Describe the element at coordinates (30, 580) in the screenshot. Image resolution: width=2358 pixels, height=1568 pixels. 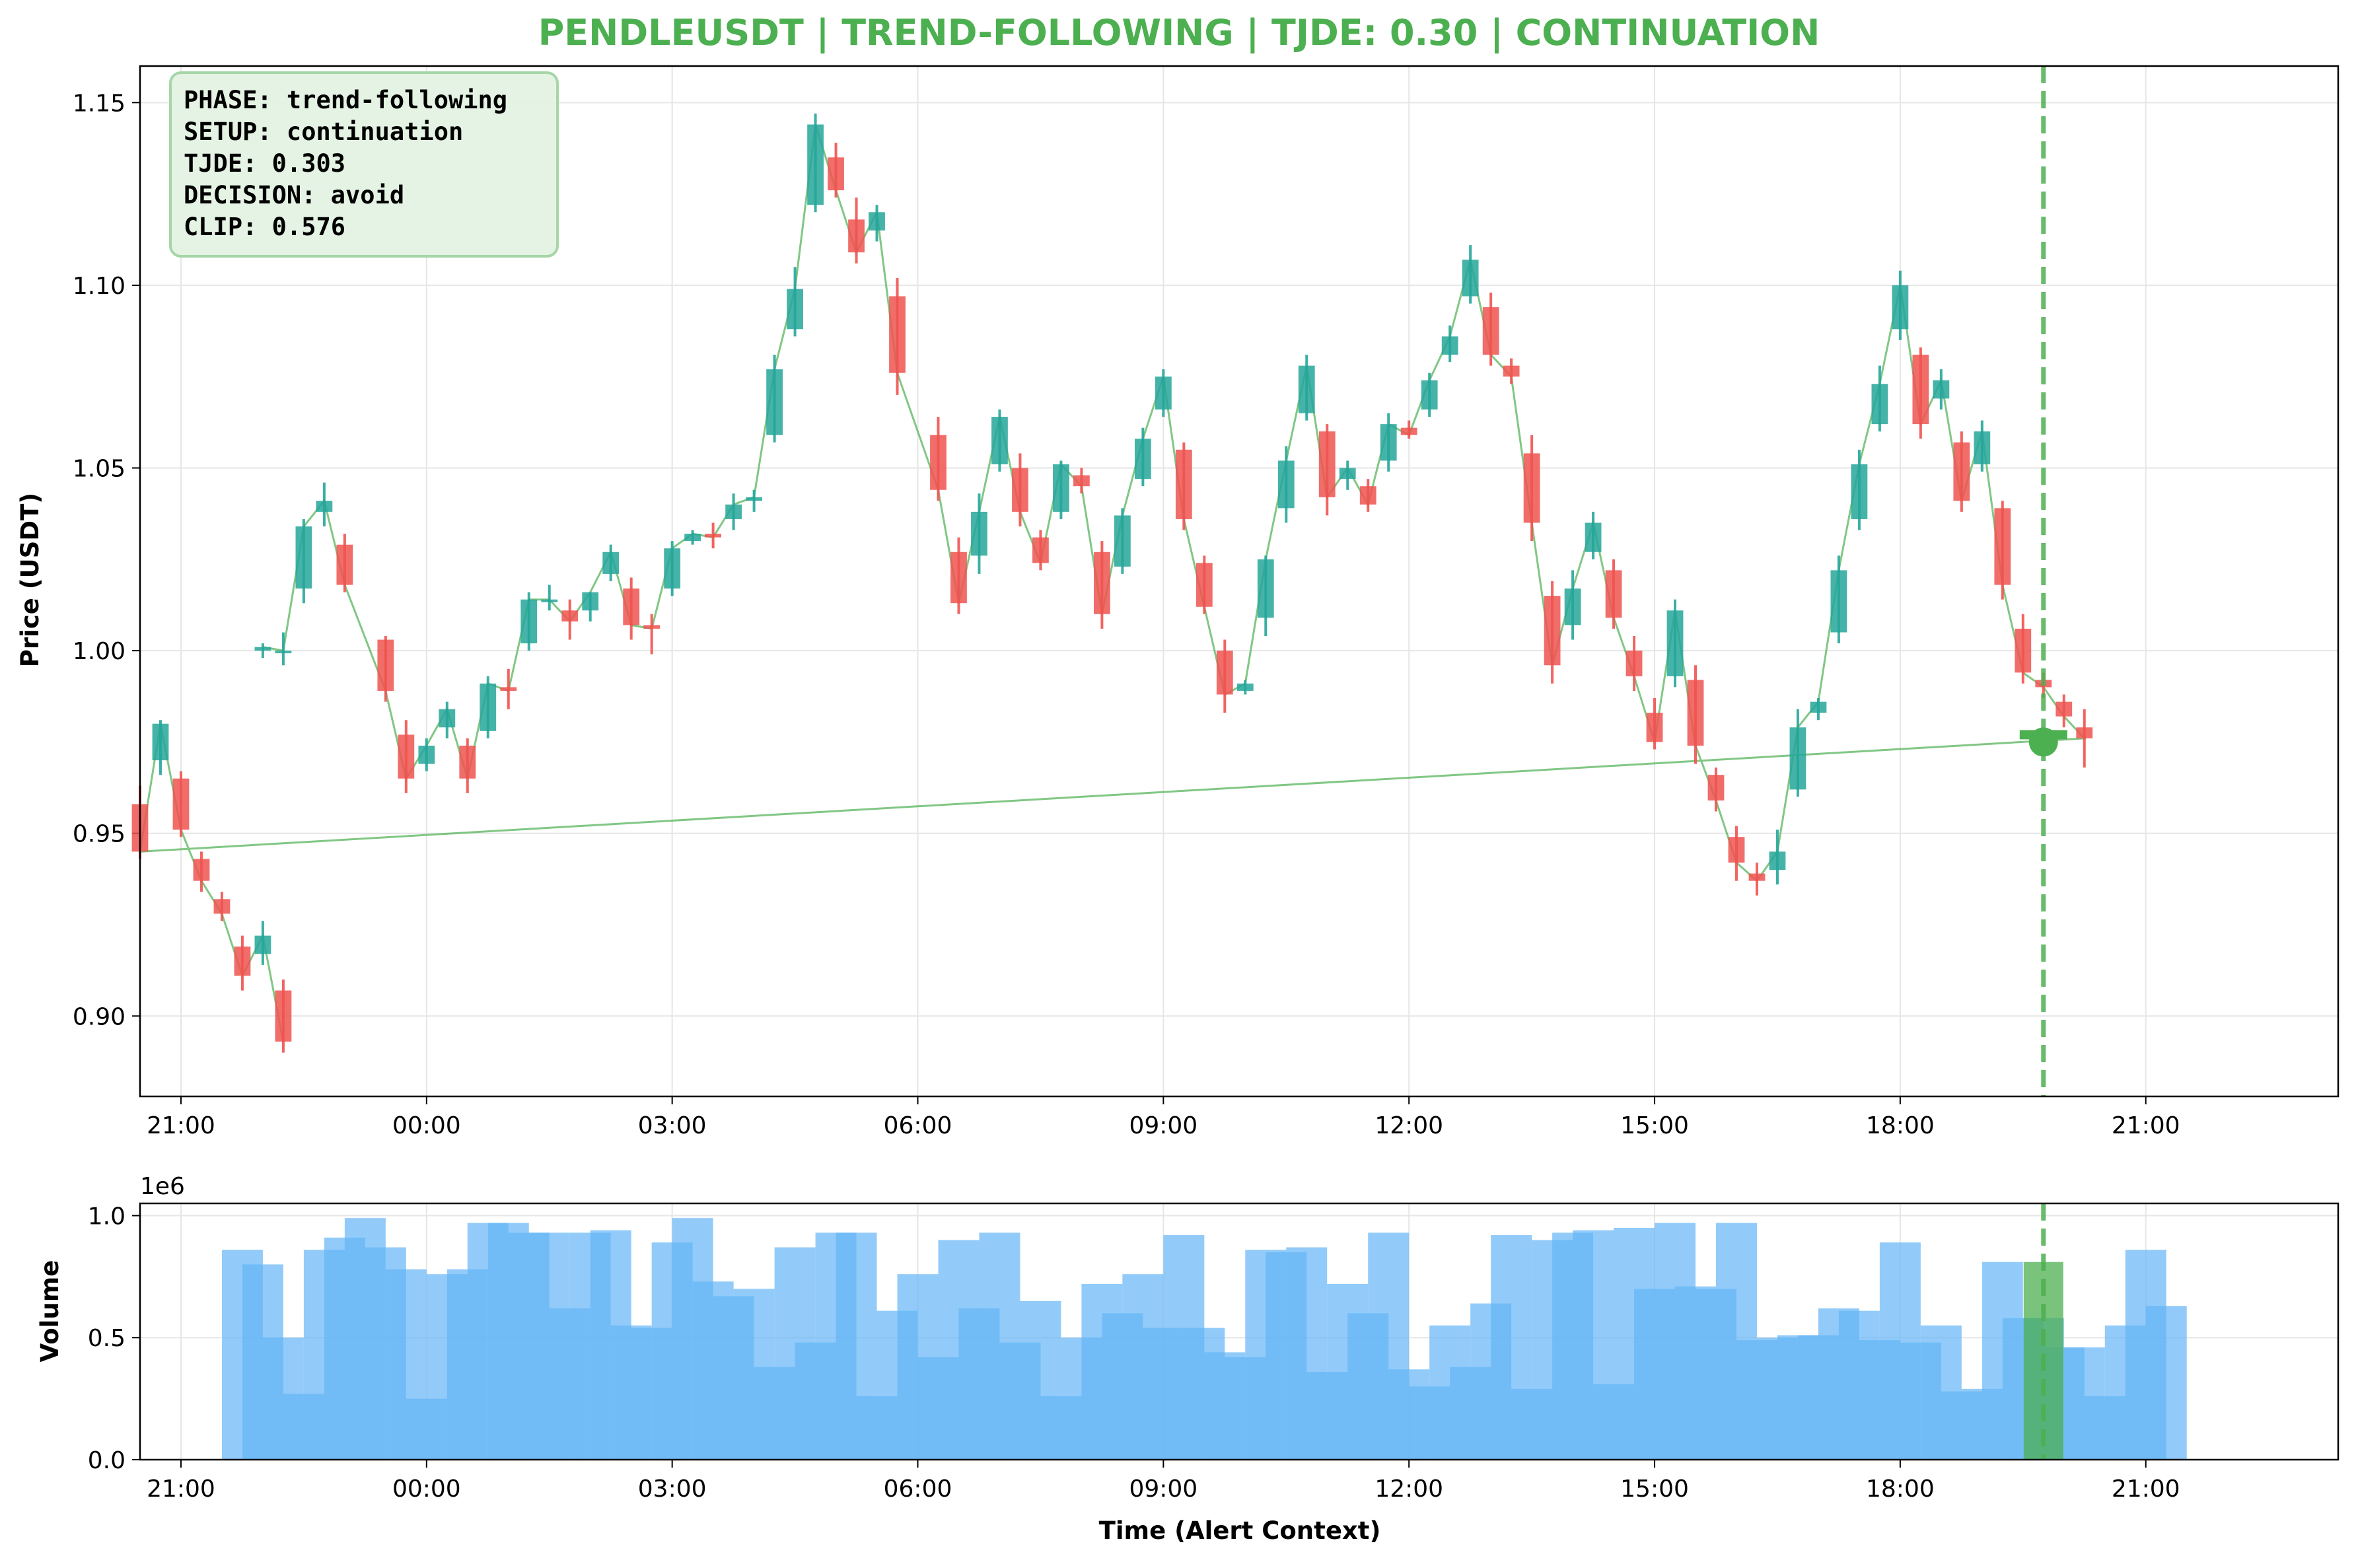
I see `price-axis-title: Price (USDT)` at that location.